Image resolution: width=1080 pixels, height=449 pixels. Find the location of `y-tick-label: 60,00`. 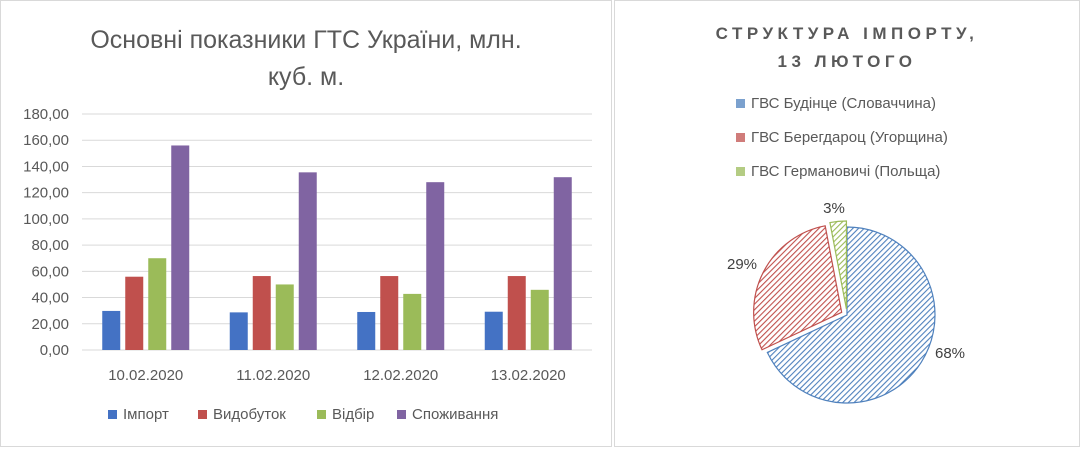

y-tick-label: 60,00 is located at coordinates (50, 271).